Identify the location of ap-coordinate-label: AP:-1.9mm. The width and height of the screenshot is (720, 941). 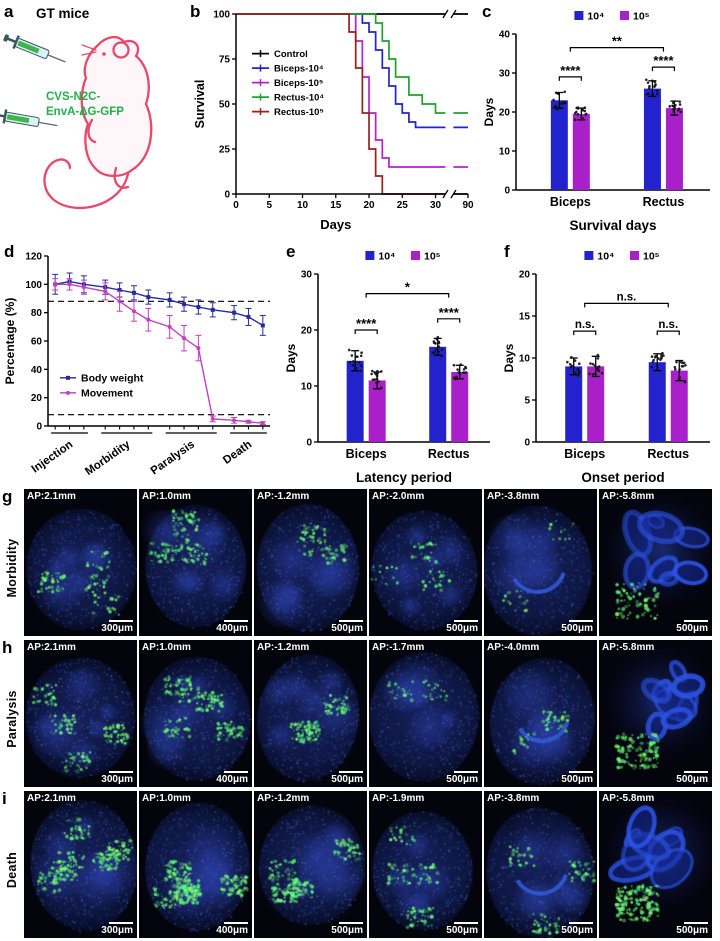
(398, 798).